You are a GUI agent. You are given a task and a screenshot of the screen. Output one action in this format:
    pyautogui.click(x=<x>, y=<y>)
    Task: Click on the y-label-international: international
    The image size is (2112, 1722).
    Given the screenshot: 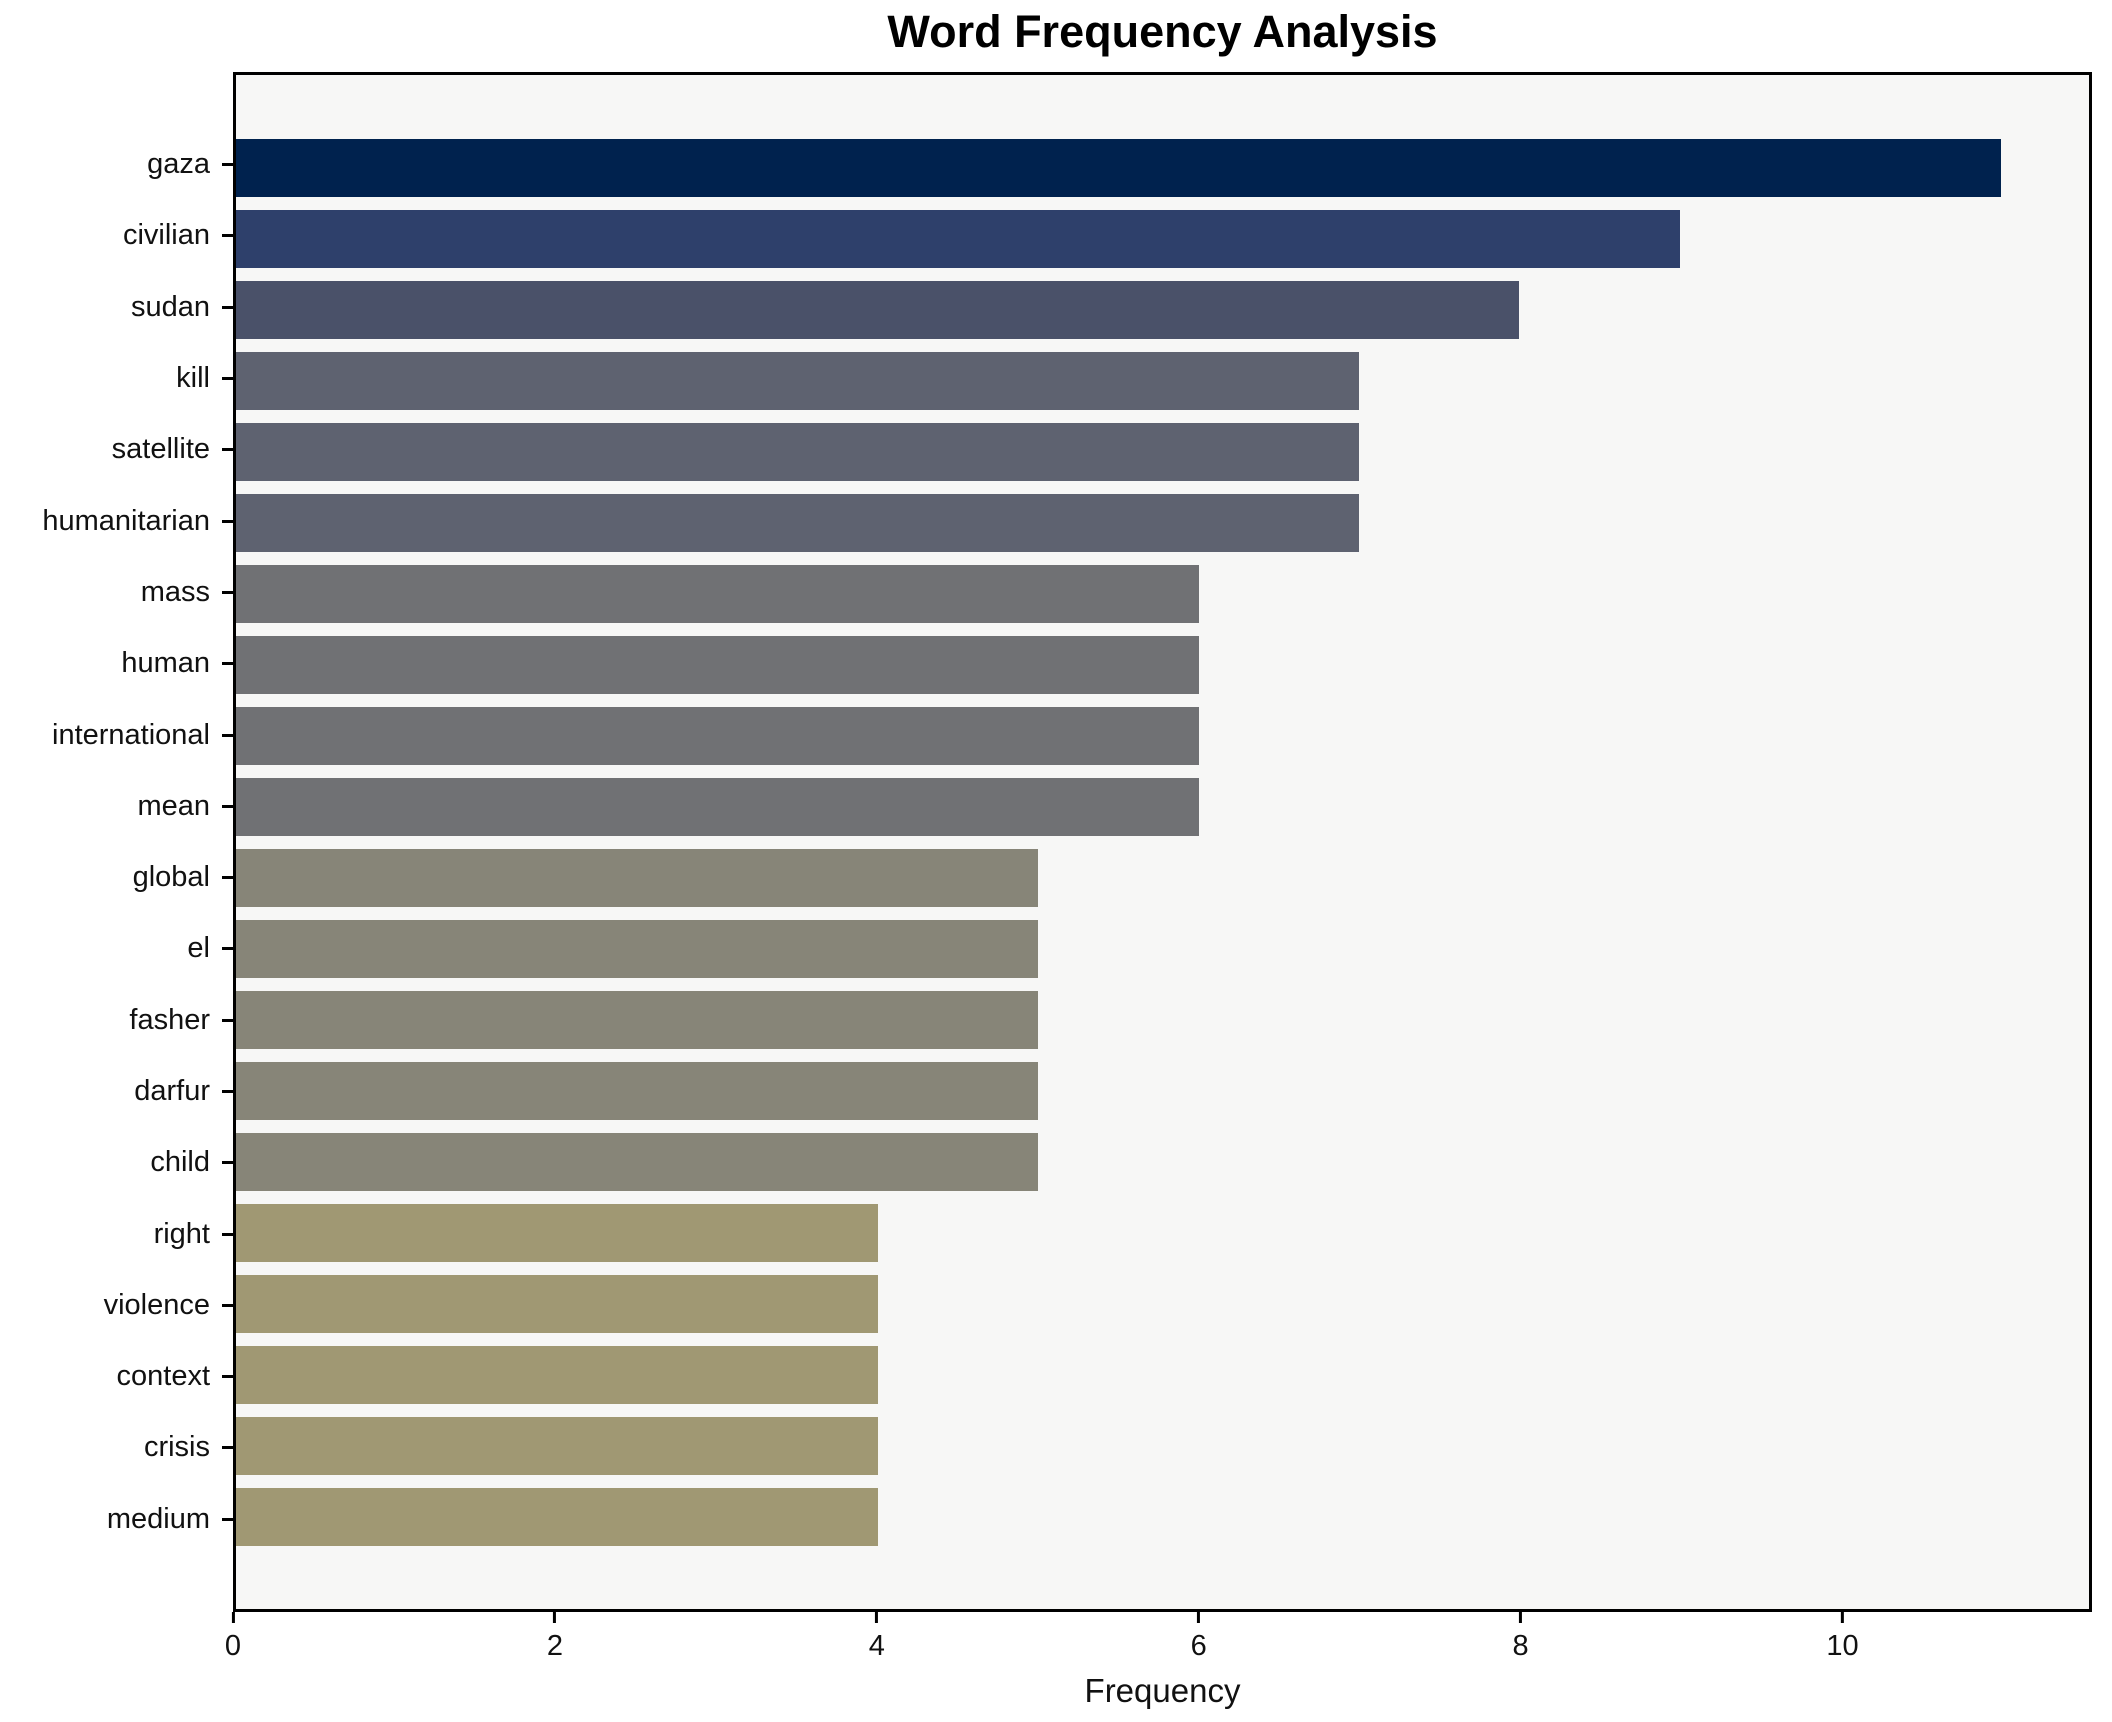 What is the action you would take?
    pyautogui.click(x=131, y=734)
    